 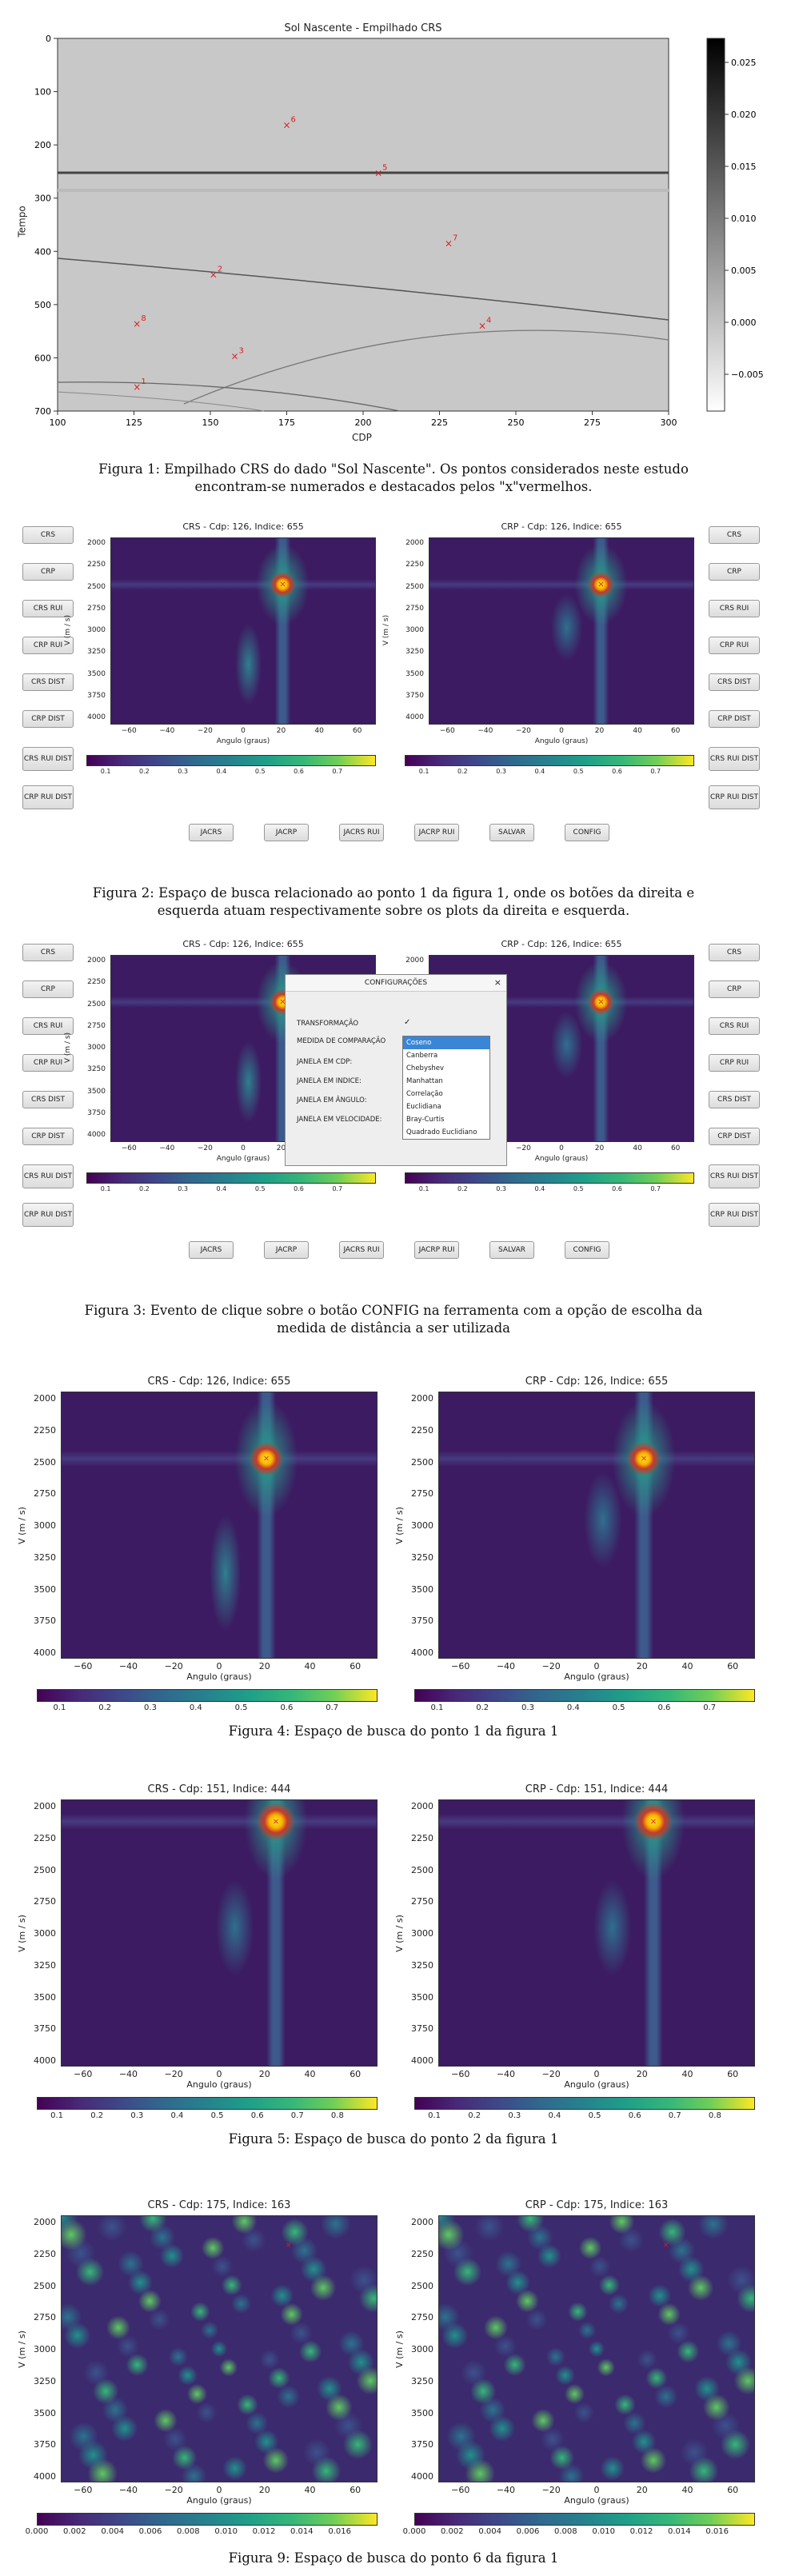 What do you see at coordinates (219, 2349) in the screenshot?
I see `heatmap: ×` at bounding box center [219, 2349].